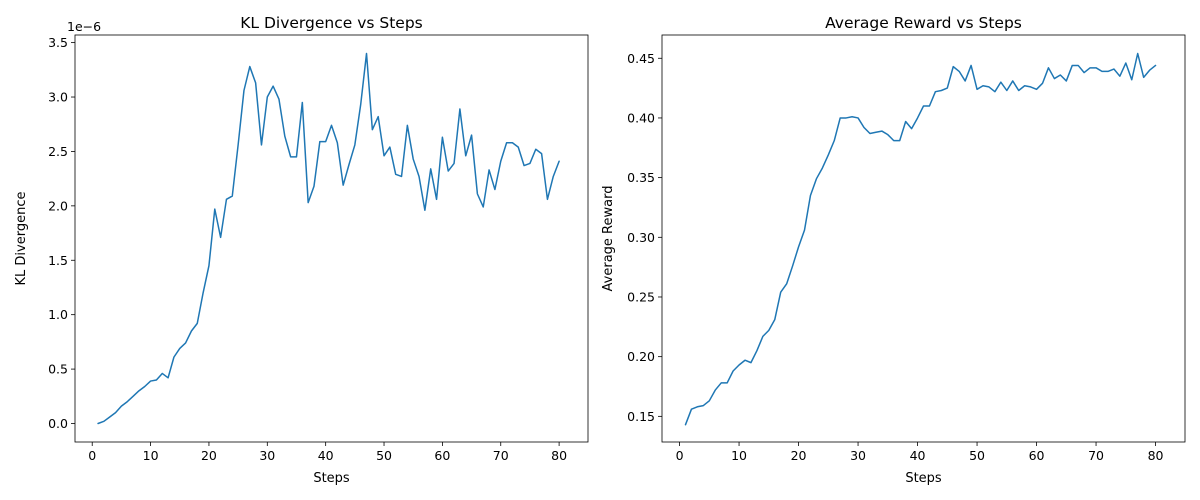 This screenshot has width=1200, height=500. Describe the element at coordinates (384, 455) in the screenshot. I see `chart-1-x-tick-label: 50` at that location.